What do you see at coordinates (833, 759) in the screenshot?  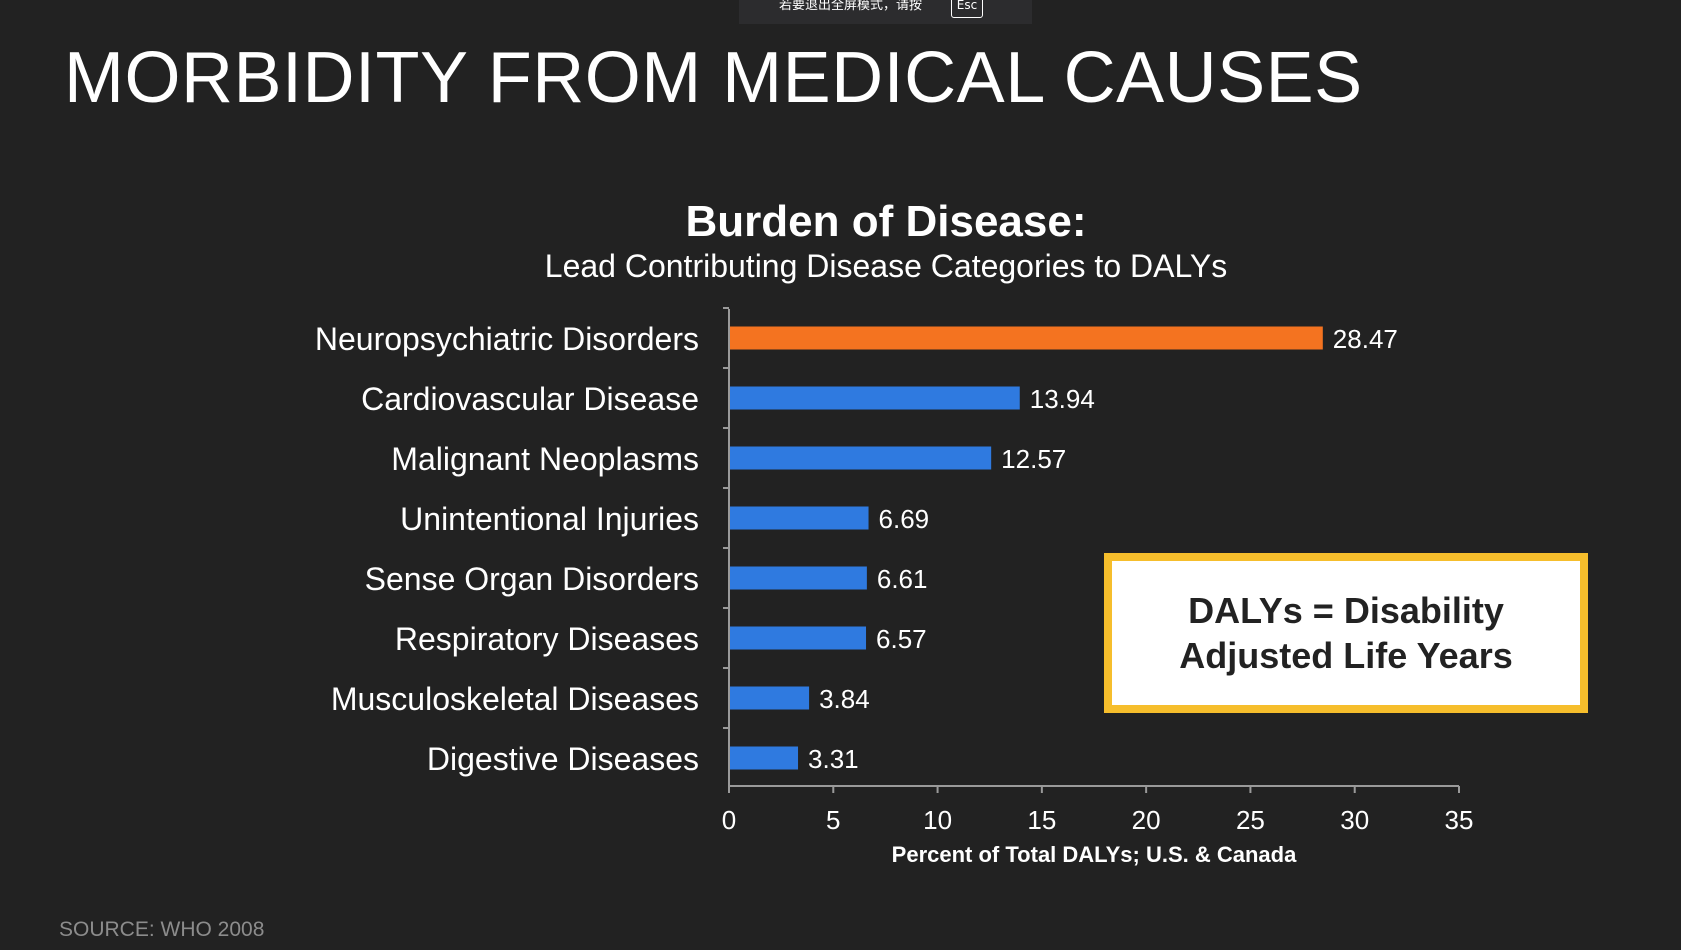 I see `data-label: 3.31` at bounding box center [833, 759].